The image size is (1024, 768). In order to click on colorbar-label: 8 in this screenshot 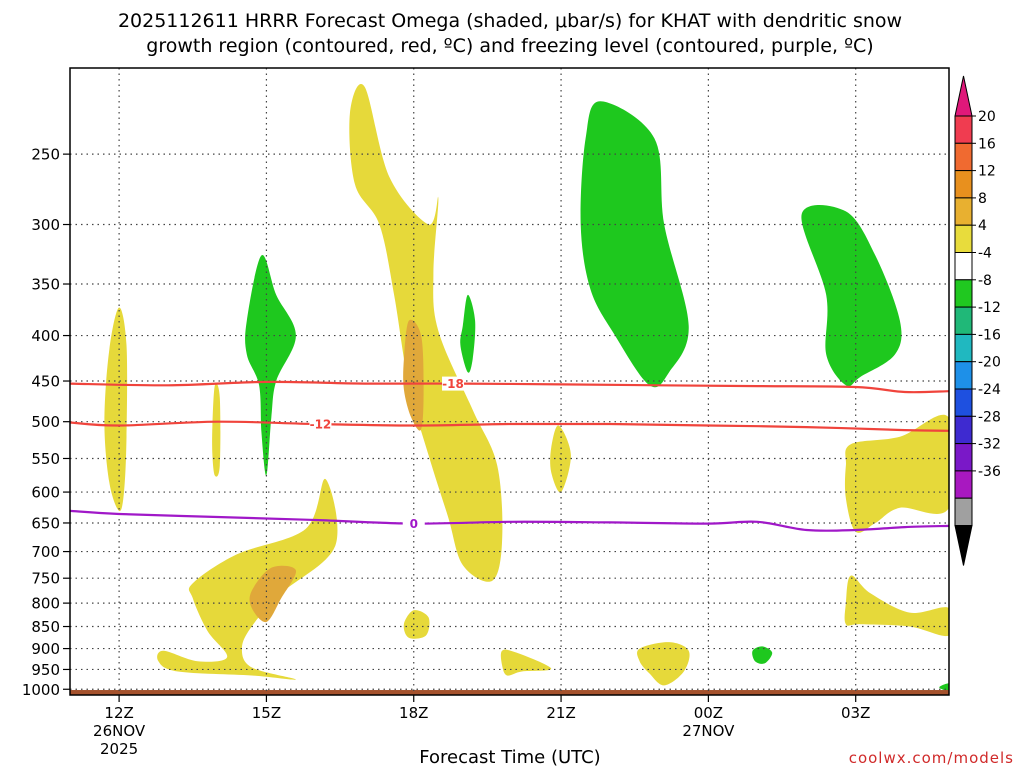, I will do `click(982, 199)`.